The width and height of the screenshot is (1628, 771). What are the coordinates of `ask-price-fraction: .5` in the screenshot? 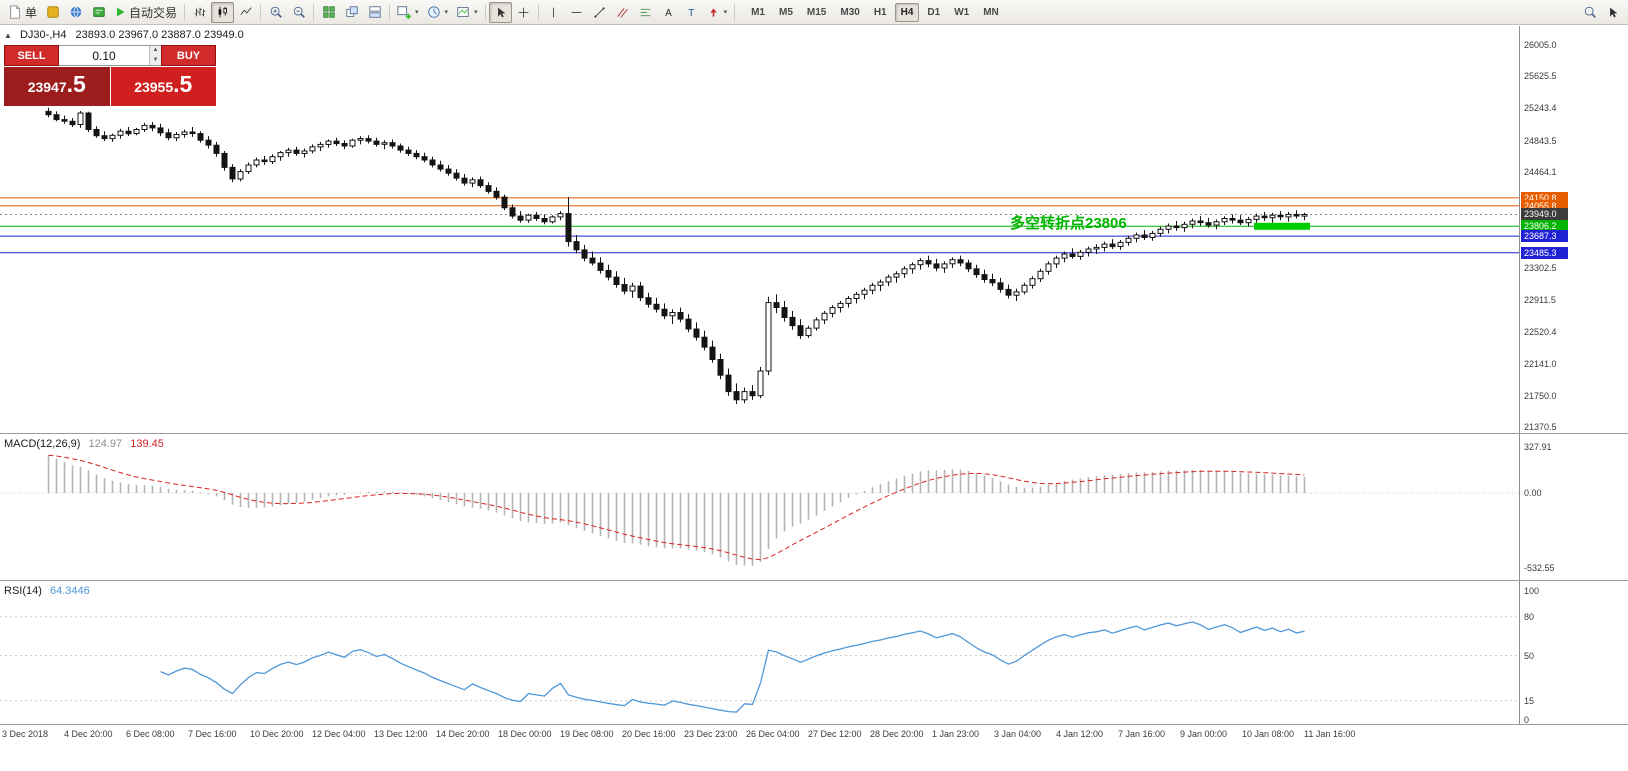 It's located at (183, 84).